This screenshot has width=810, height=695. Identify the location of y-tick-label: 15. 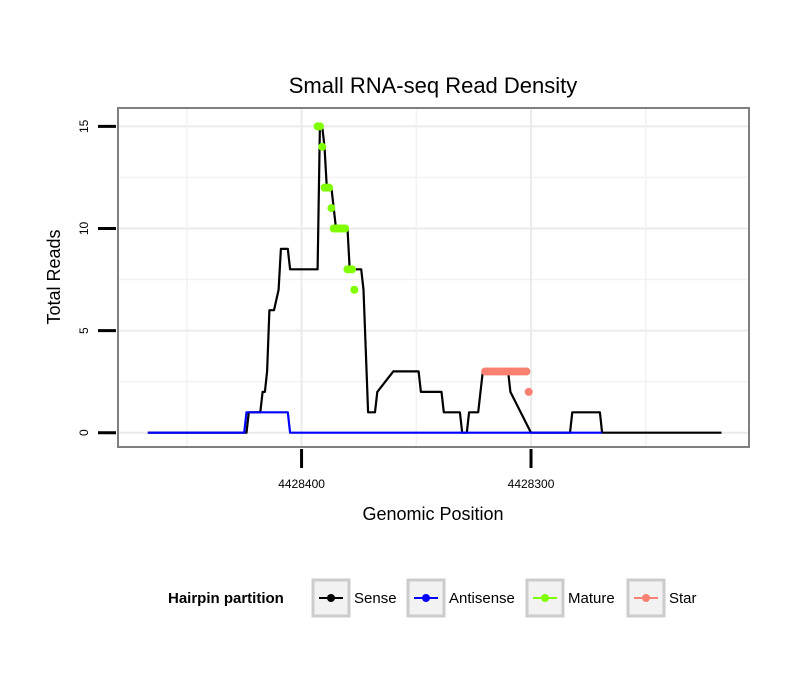
(84, 126).